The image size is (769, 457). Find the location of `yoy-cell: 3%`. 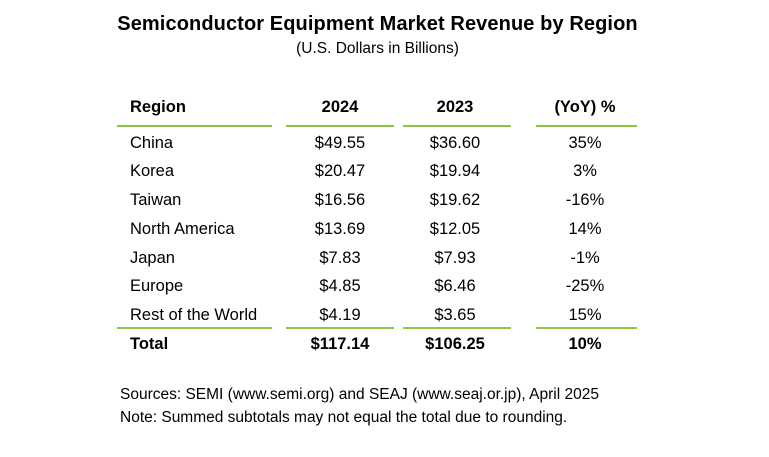

yoy-cell: 3% is located at coordinates (585, 171).